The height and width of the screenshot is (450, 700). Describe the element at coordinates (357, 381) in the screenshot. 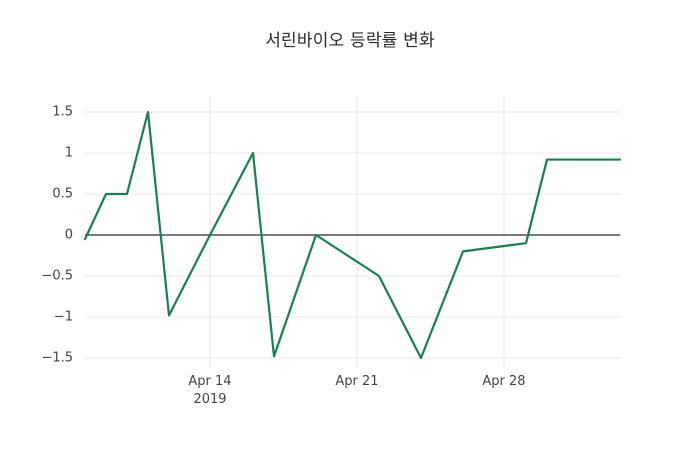

I see `x-axis-tick-label: Apr 21` at that location.